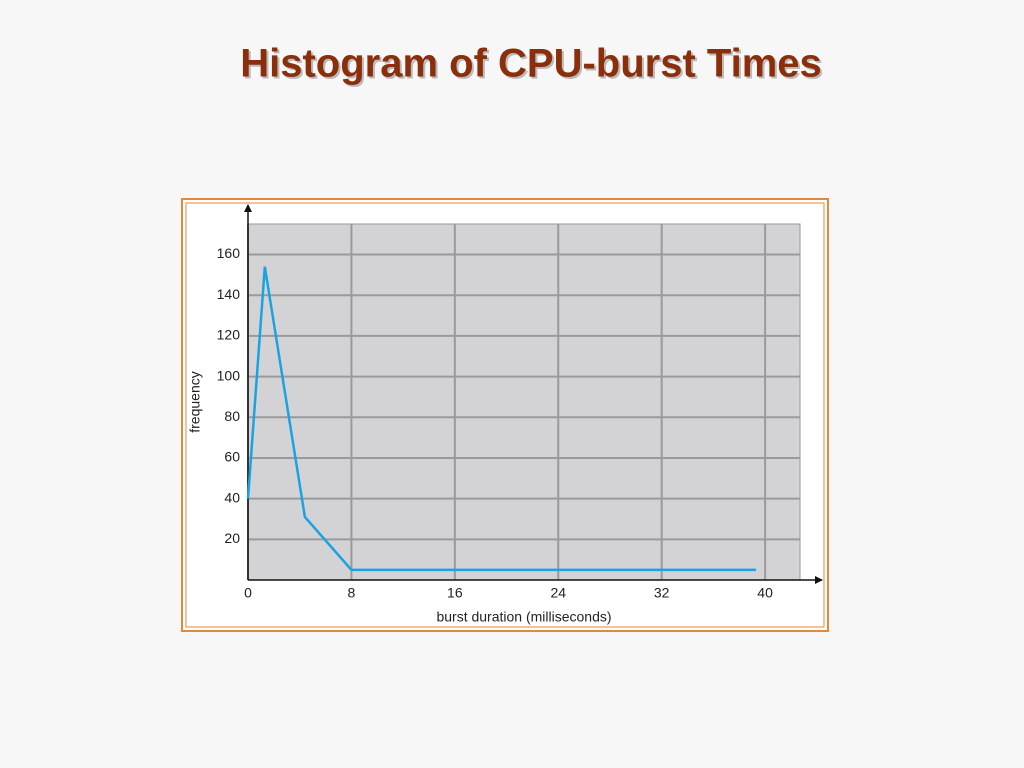 The width and height of the screenshot is (1024, 768). Describe the element at coordinates (232, 416) in the screenshot. I see `y-tick-label: 80` at that location.